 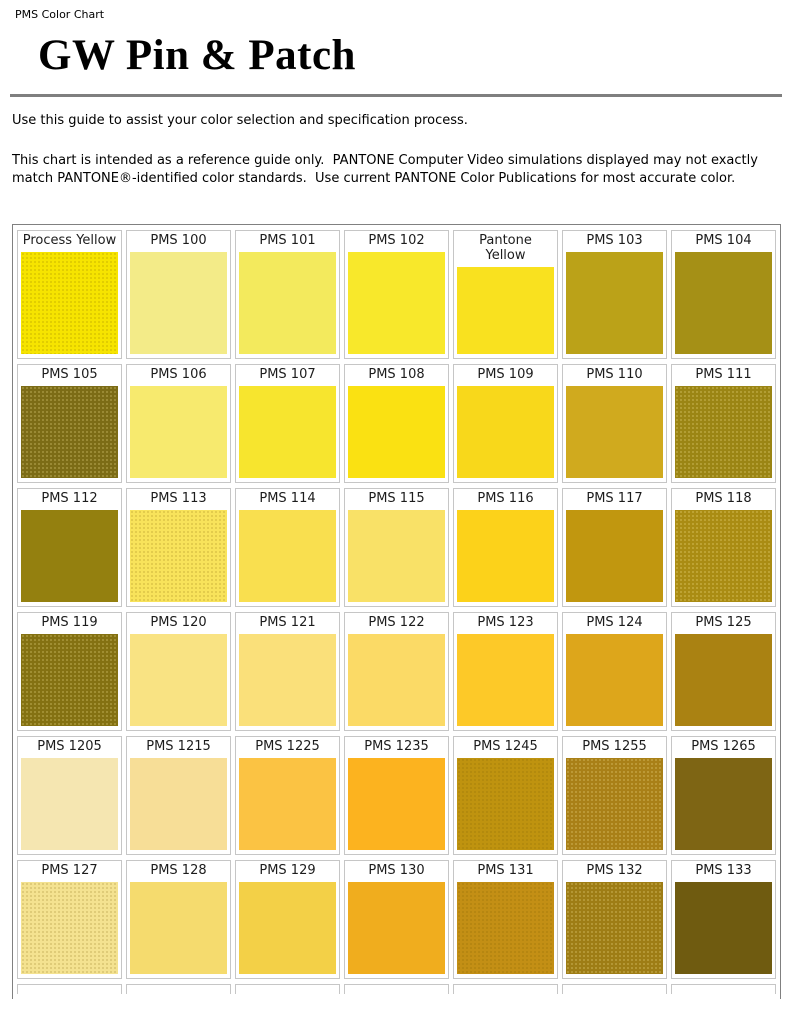 I want to click on swatch-label: PMS 127, so click(x=69, y=871).